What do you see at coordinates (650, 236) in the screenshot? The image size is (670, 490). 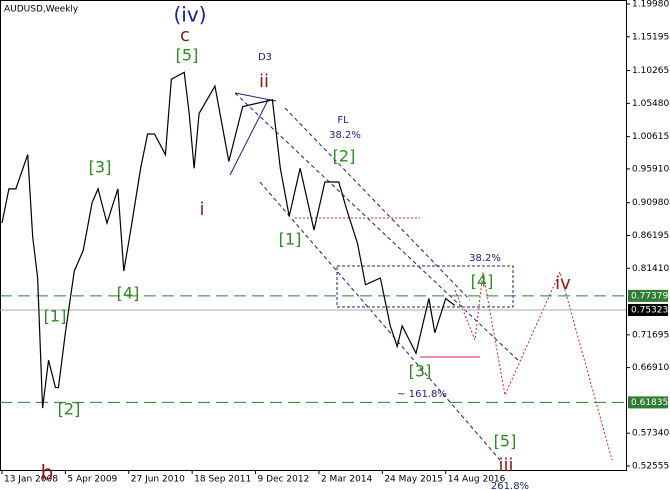 I see `y-tick-label: 0.86195` at bounding box center [650, 236].